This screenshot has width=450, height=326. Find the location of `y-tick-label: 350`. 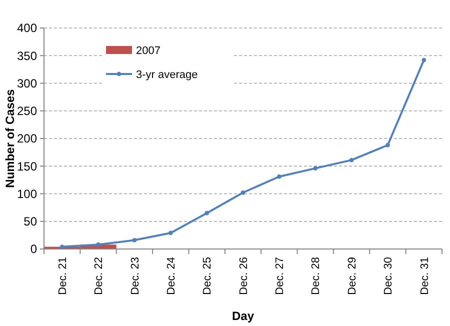

y-tick-label: 350 is located at coordinates (27, 55).